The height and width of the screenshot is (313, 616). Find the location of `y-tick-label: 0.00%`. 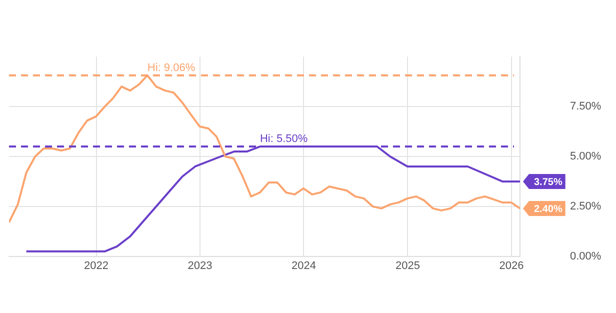

y-tick-label: 0.00% is located at coordinates (586, 256).